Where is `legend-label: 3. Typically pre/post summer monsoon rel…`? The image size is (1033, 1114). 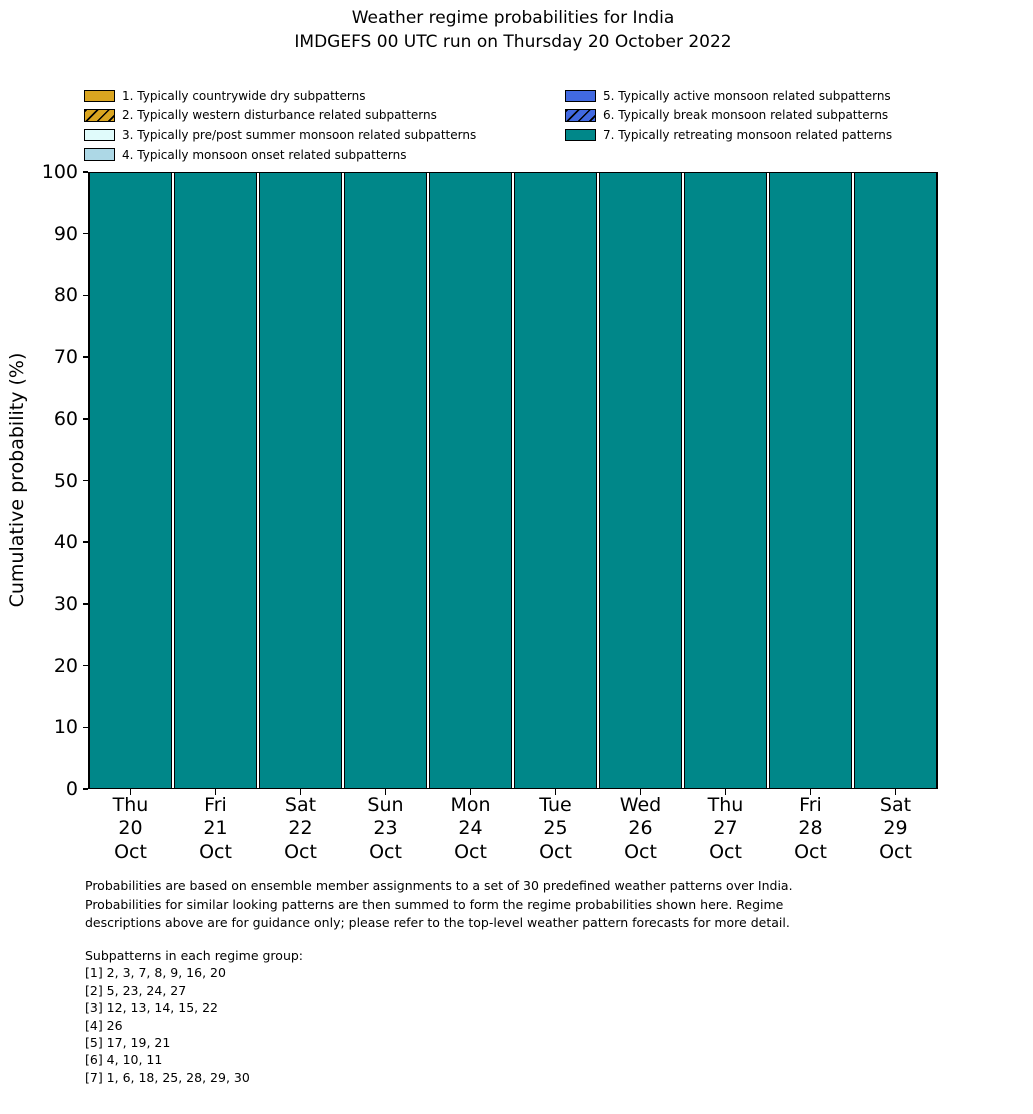 legend-label: 3. Typically pre/post summer monsoon rel… is located at coordinates (299, 134).